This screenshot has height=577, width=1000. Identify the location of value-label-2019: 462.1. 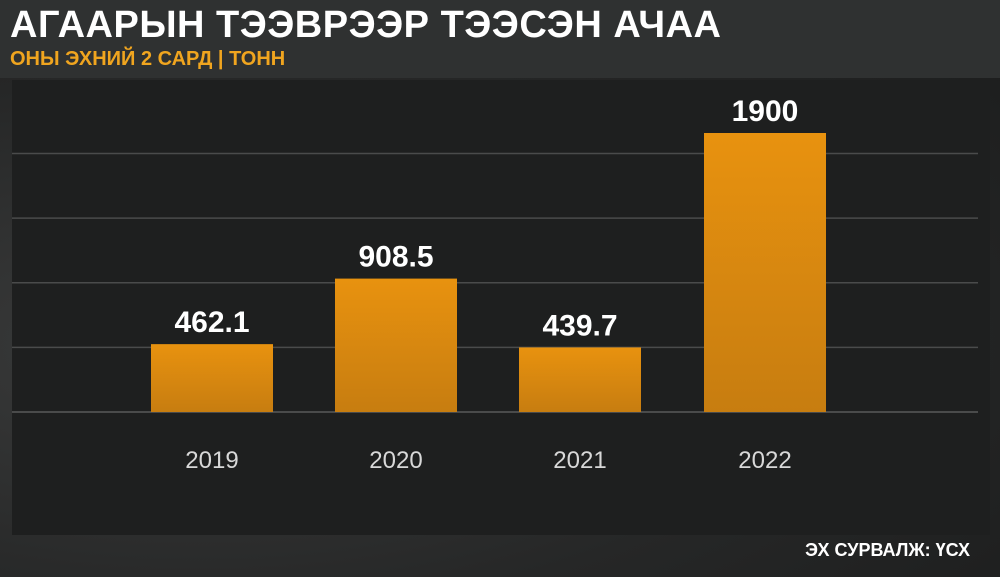
(211, 322).